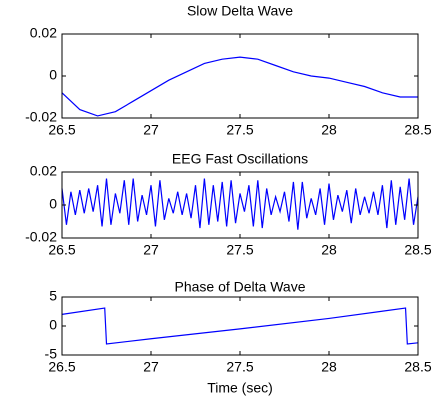 Image resolution: width=442 pixels, height=407 pixels. Describe the element at coordinates (240, 159) in the screenshot. I see `subplot-title: EEG Fast Oscillations` at that location.